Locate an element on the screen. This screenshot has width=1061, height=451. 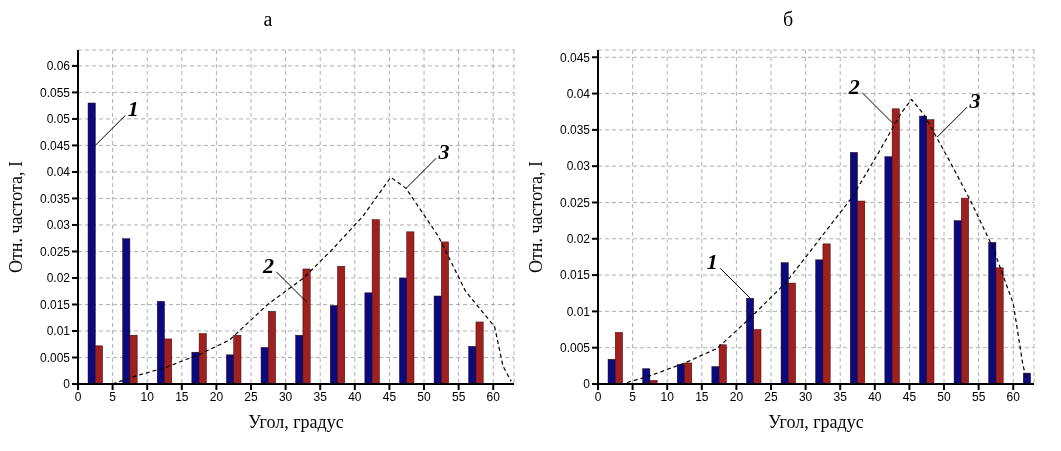
chart-title: а is located at coordinates (268, 20).